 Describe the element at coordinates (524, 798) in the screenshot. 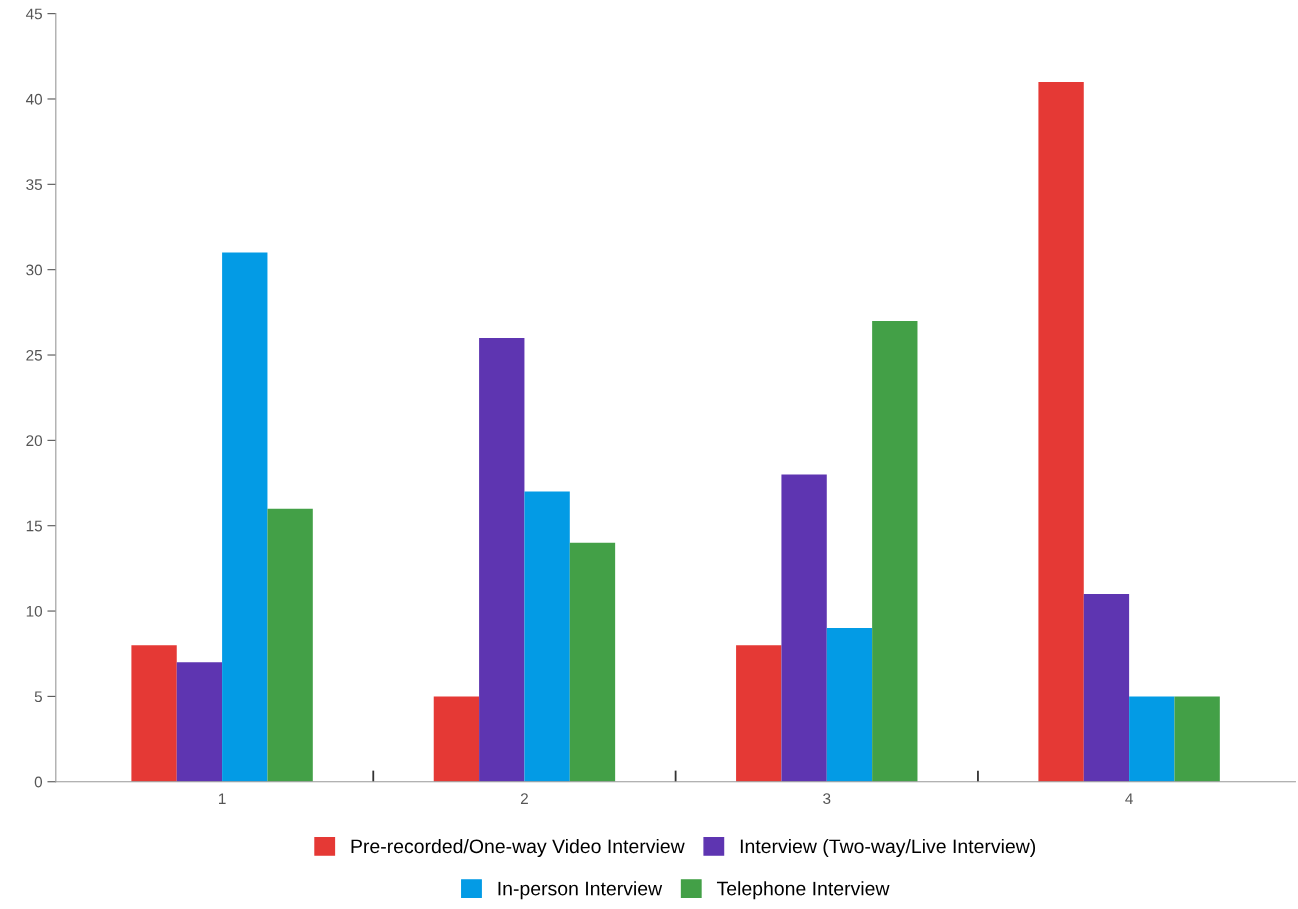

I see `x-tick-label: 2` at that location.